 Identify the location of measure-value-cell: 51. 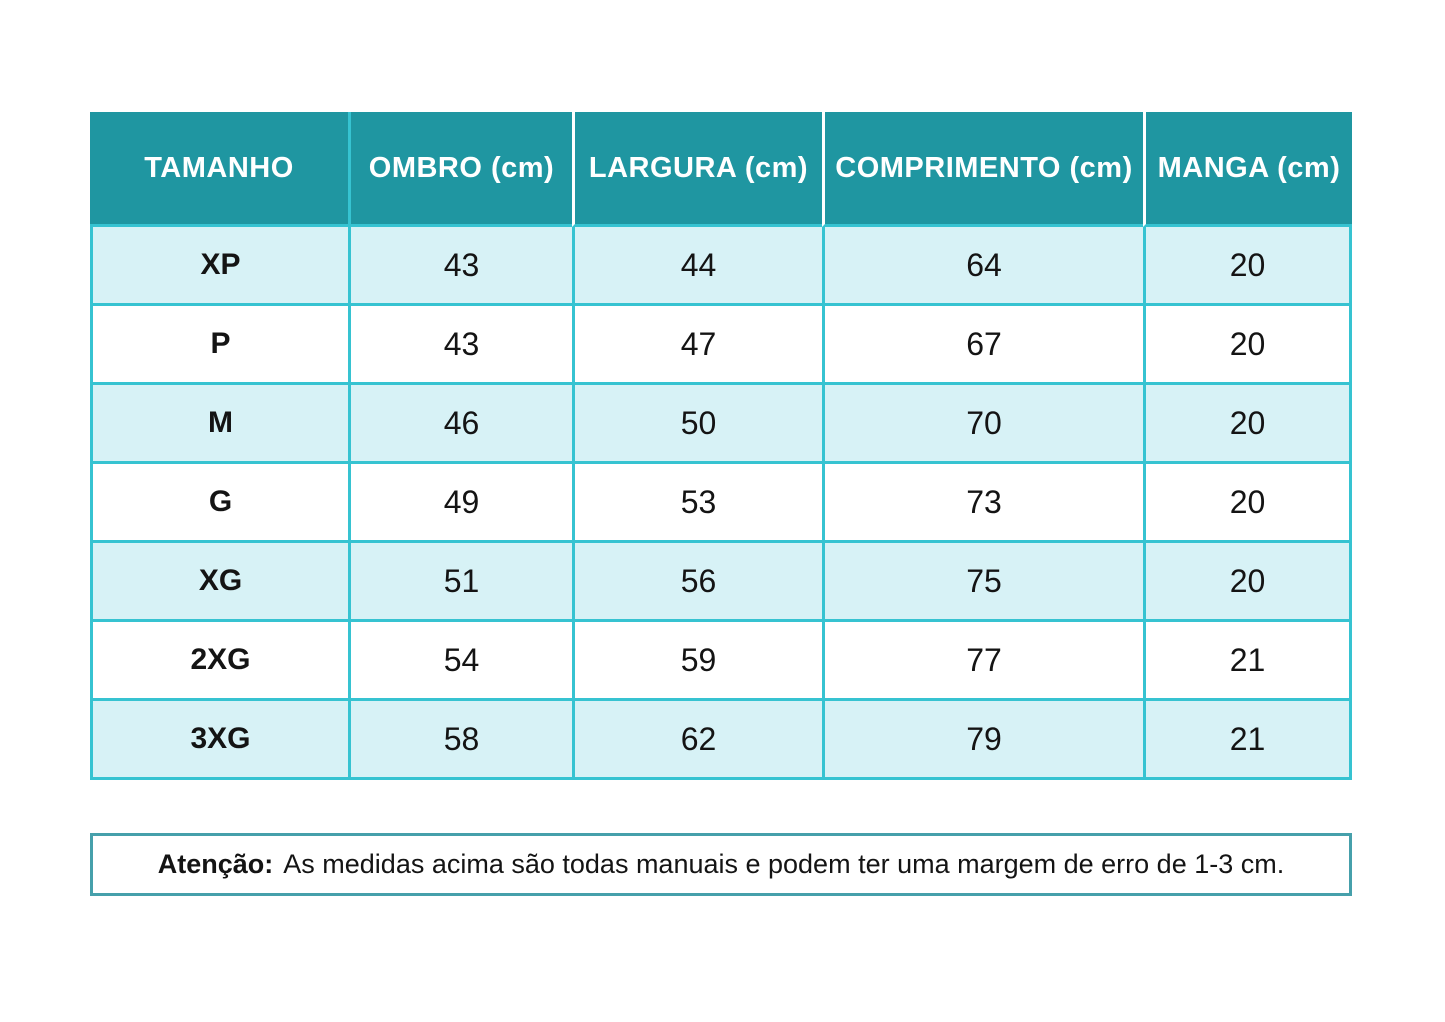
(460, 582).